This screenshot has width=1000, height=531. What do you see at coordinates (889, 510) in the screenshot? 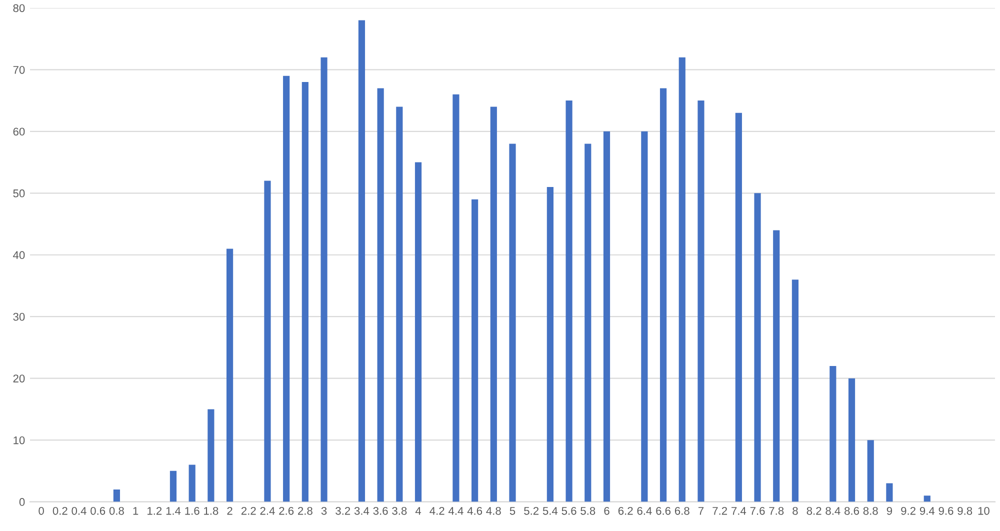
I see `x-tick-label: 9` at bounding box center [889, 510].